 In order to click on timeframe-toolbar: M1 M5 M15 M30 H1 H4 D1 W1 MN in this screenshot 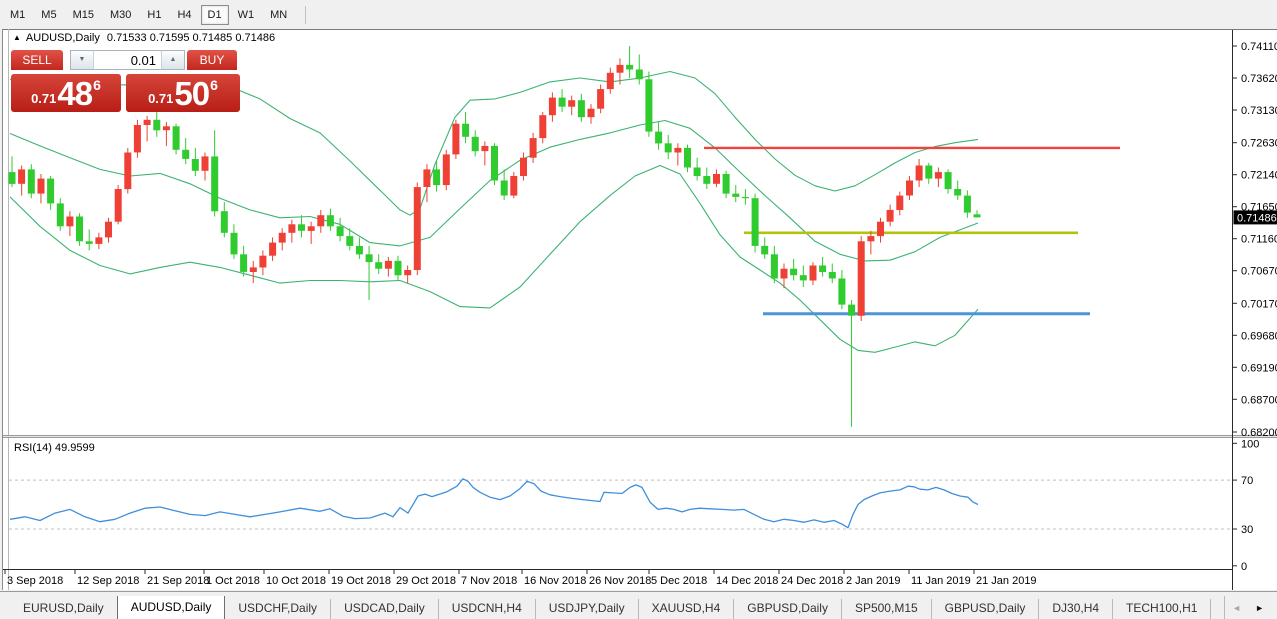, I will do `click(638, 14)`.